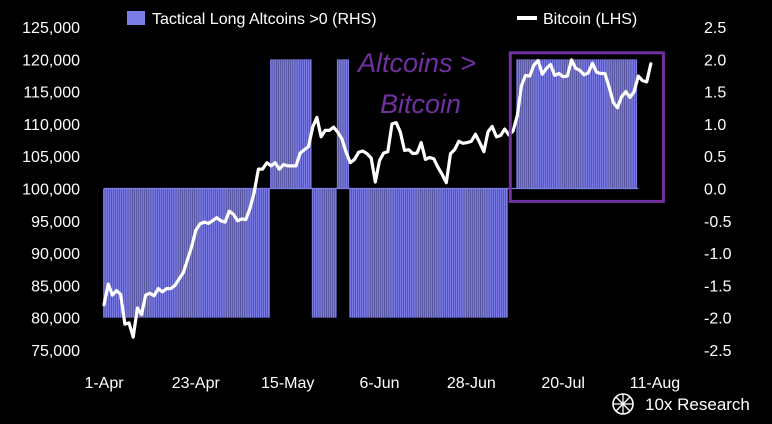 The height and width of the screenshot is (424, 772). I want to click on y-right-tick-label: -1.5, so click(718, 286).